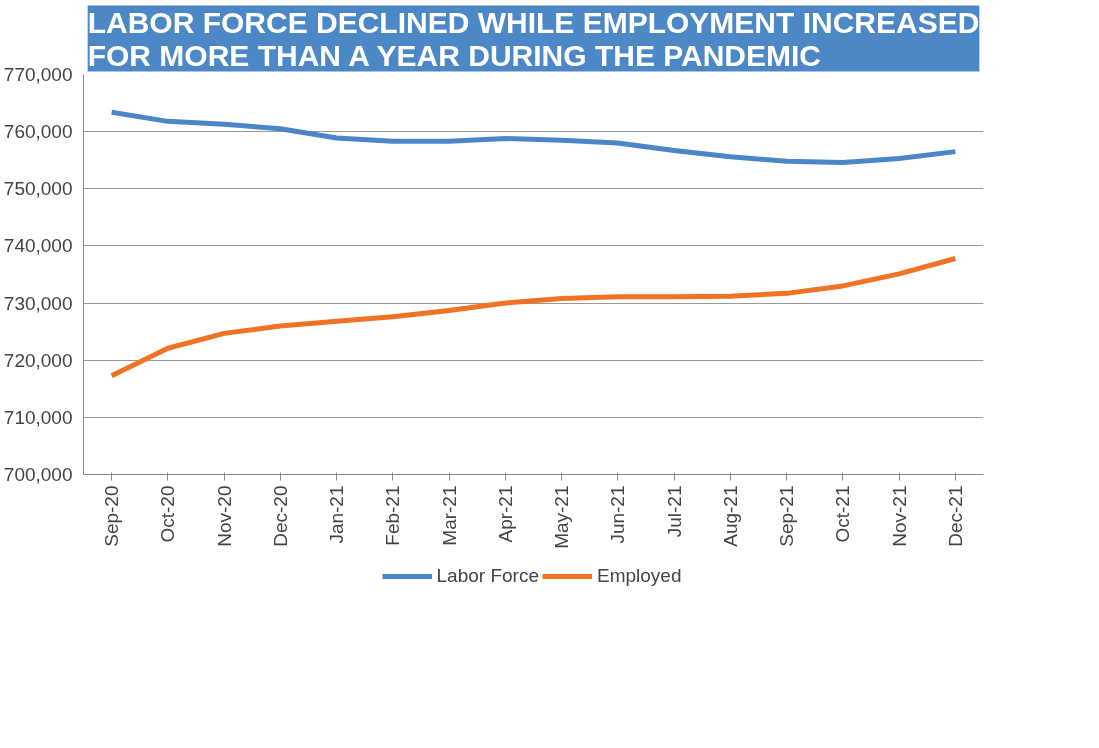  What do you see at coordinates (224, 516) in the screenshot?
I see `x-tick-label: Nov-20` at bounding box center [224, 516].